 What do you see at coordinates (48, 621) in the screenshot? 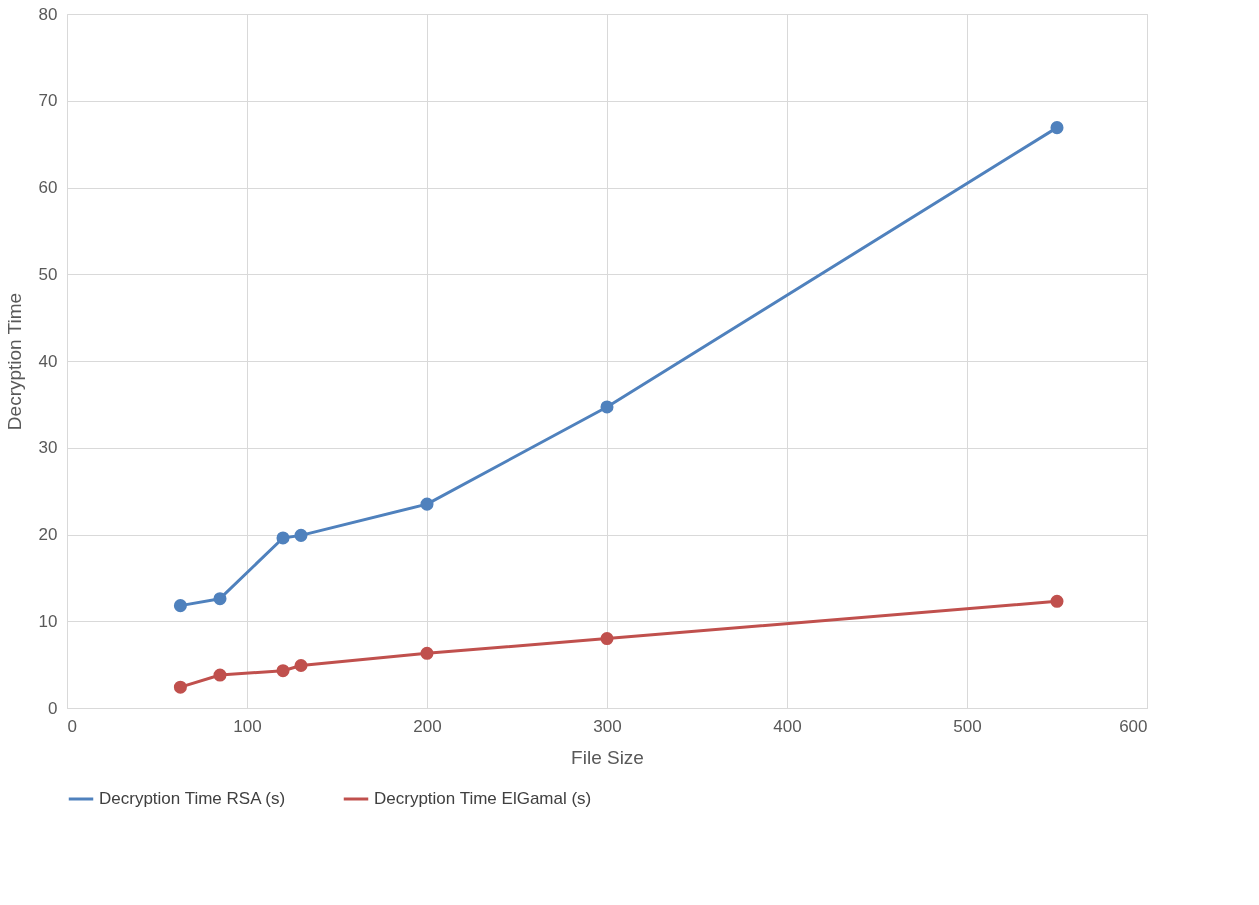
I see `y-tick-label: 10` at bounding box center [48, 621].